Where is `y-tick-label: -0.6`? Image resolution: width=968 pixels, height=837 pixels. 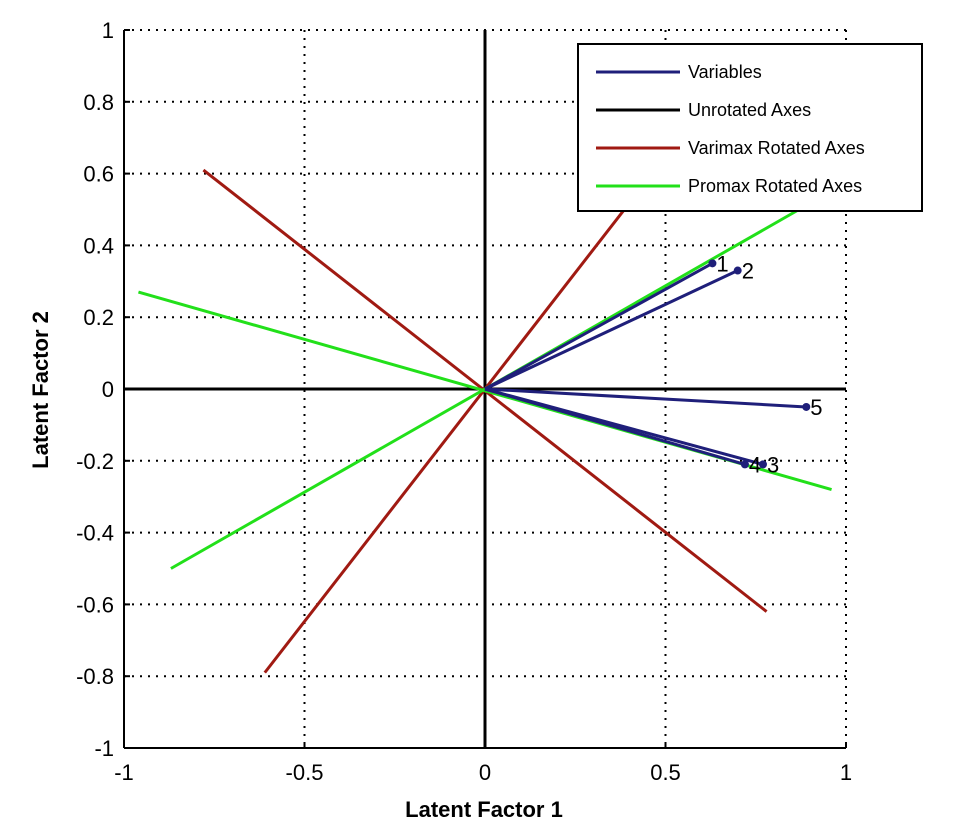
y-tick-label: -0.6 is located at coordinates (95, 604).